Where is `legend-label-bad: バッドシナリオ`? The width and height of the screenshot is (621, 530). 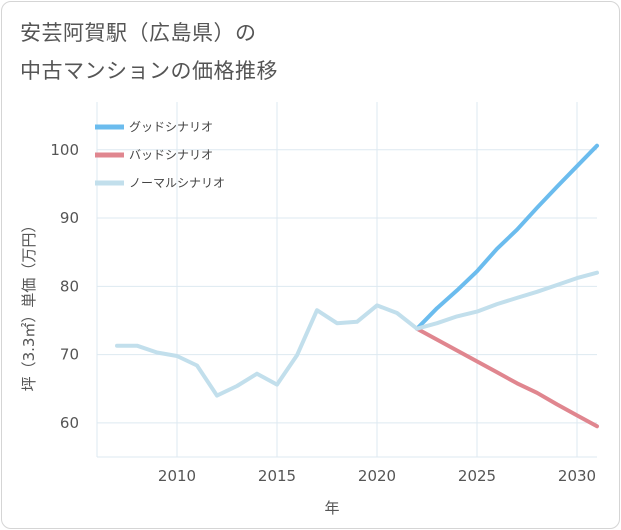 legend-label-bad: バッドシナリオ is located at coordinates (171, 155).